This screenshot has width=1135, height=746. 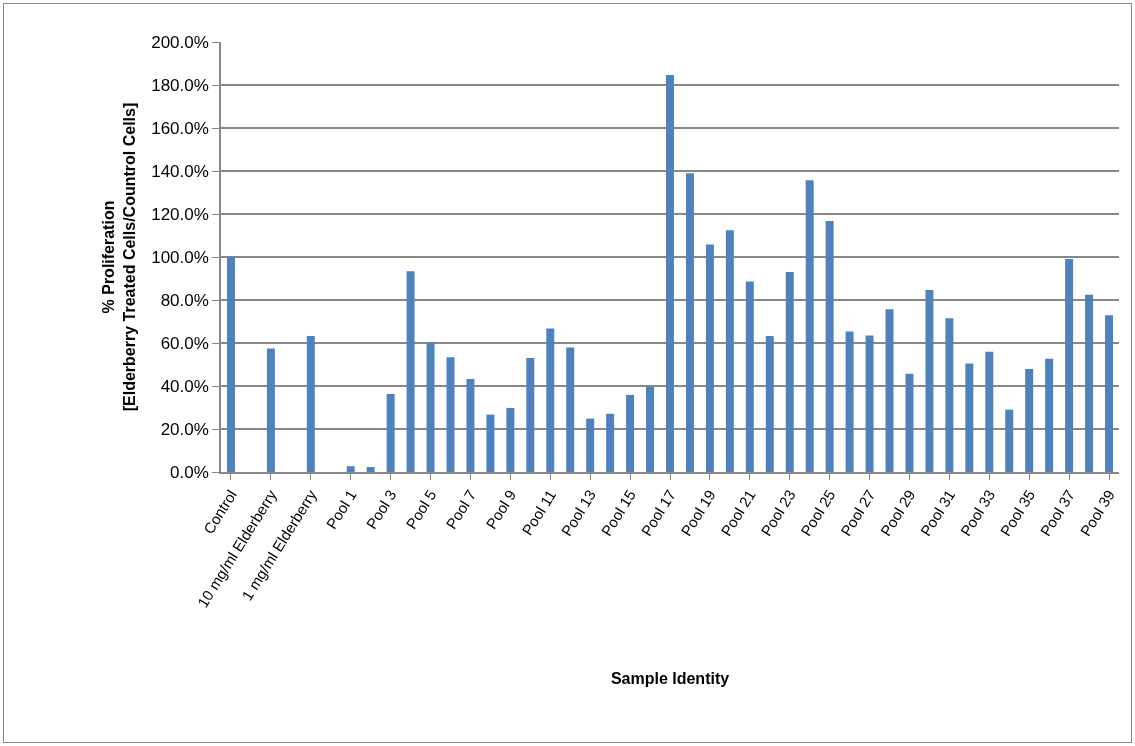 I want to click on y-tick-label: 120.0%, so click(x=180, y=214).